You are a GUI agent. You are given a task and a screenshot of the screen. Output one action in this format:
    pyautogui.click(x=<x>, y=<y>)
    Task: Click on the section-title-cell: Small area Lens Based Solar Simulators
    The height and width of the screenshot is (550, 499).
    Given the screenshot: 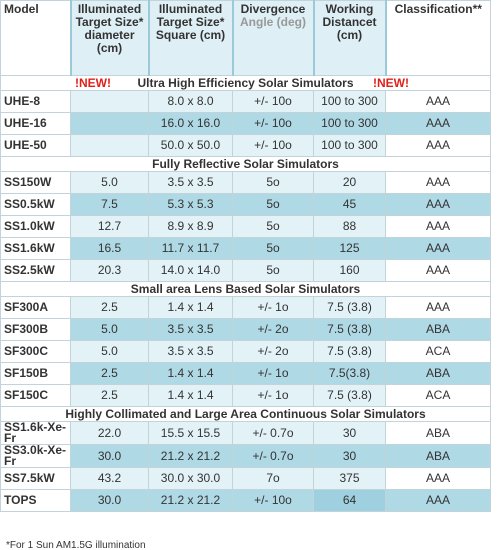 What is the action you would take?
    pyautogui.click(x=245, y=289)
    